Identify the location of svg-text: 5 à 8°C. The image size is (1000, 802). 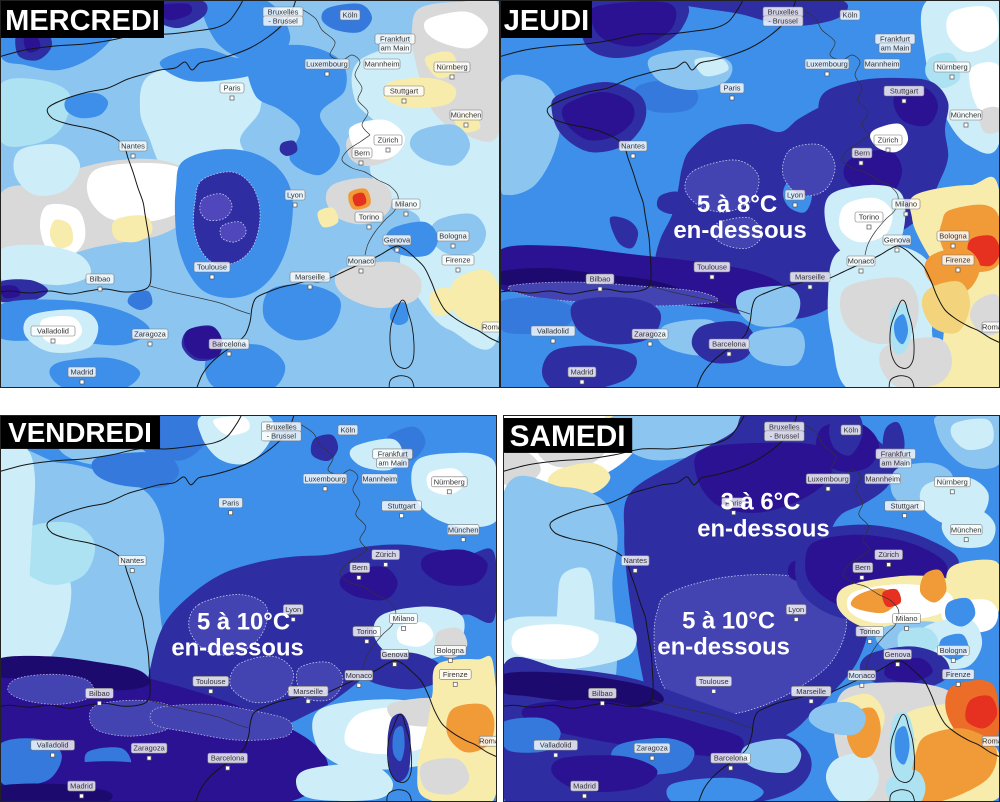
(737, 204).